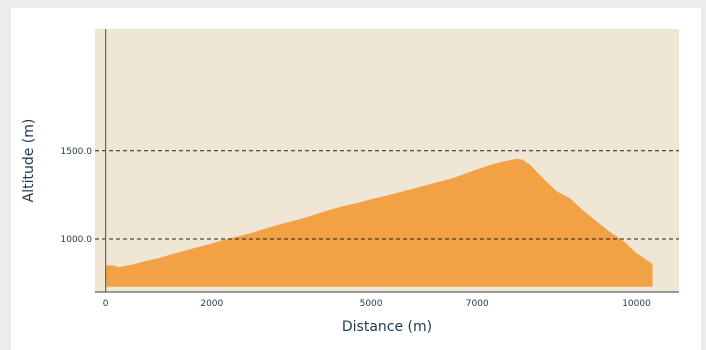  I want to click on x-tick-label: 5000, so click(371, 304).